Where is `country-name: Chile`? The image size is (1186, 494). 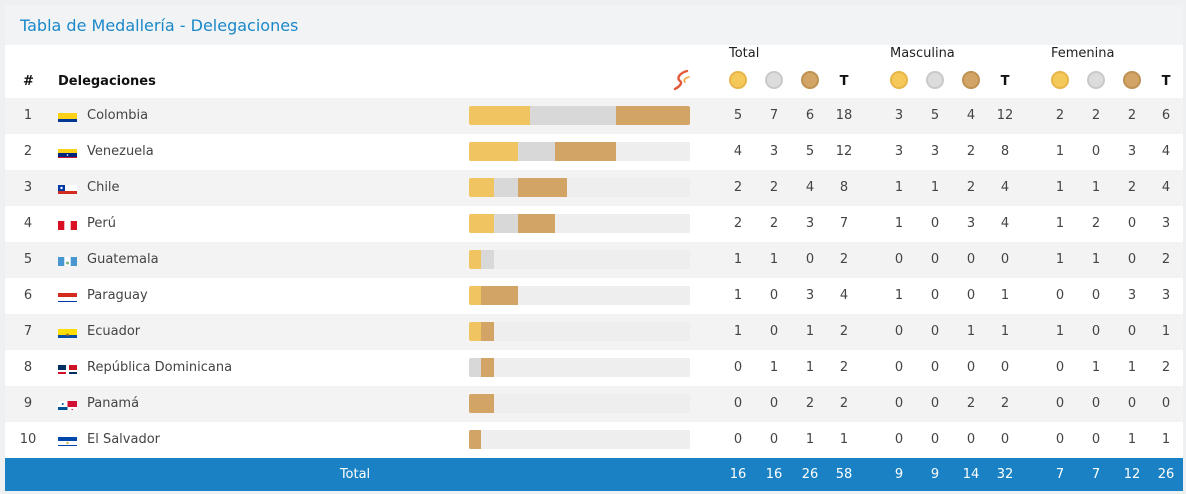
country-name: Chile is located at coordinates (103, 187).